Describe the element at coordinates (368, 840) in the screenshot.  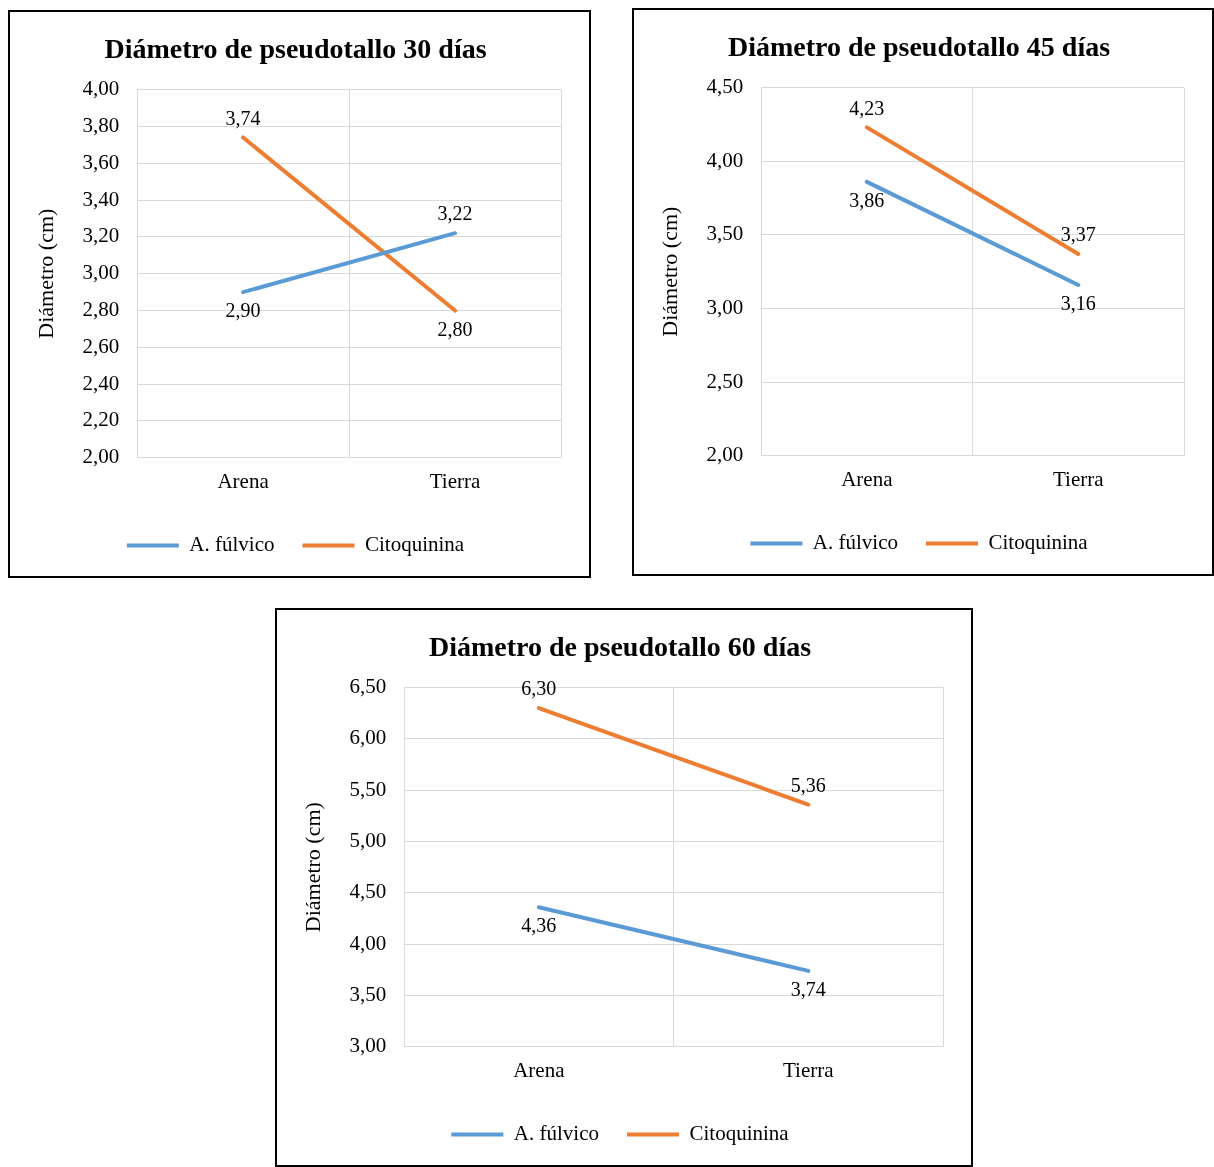
I see `y-tick-label: 5,00` at that location.